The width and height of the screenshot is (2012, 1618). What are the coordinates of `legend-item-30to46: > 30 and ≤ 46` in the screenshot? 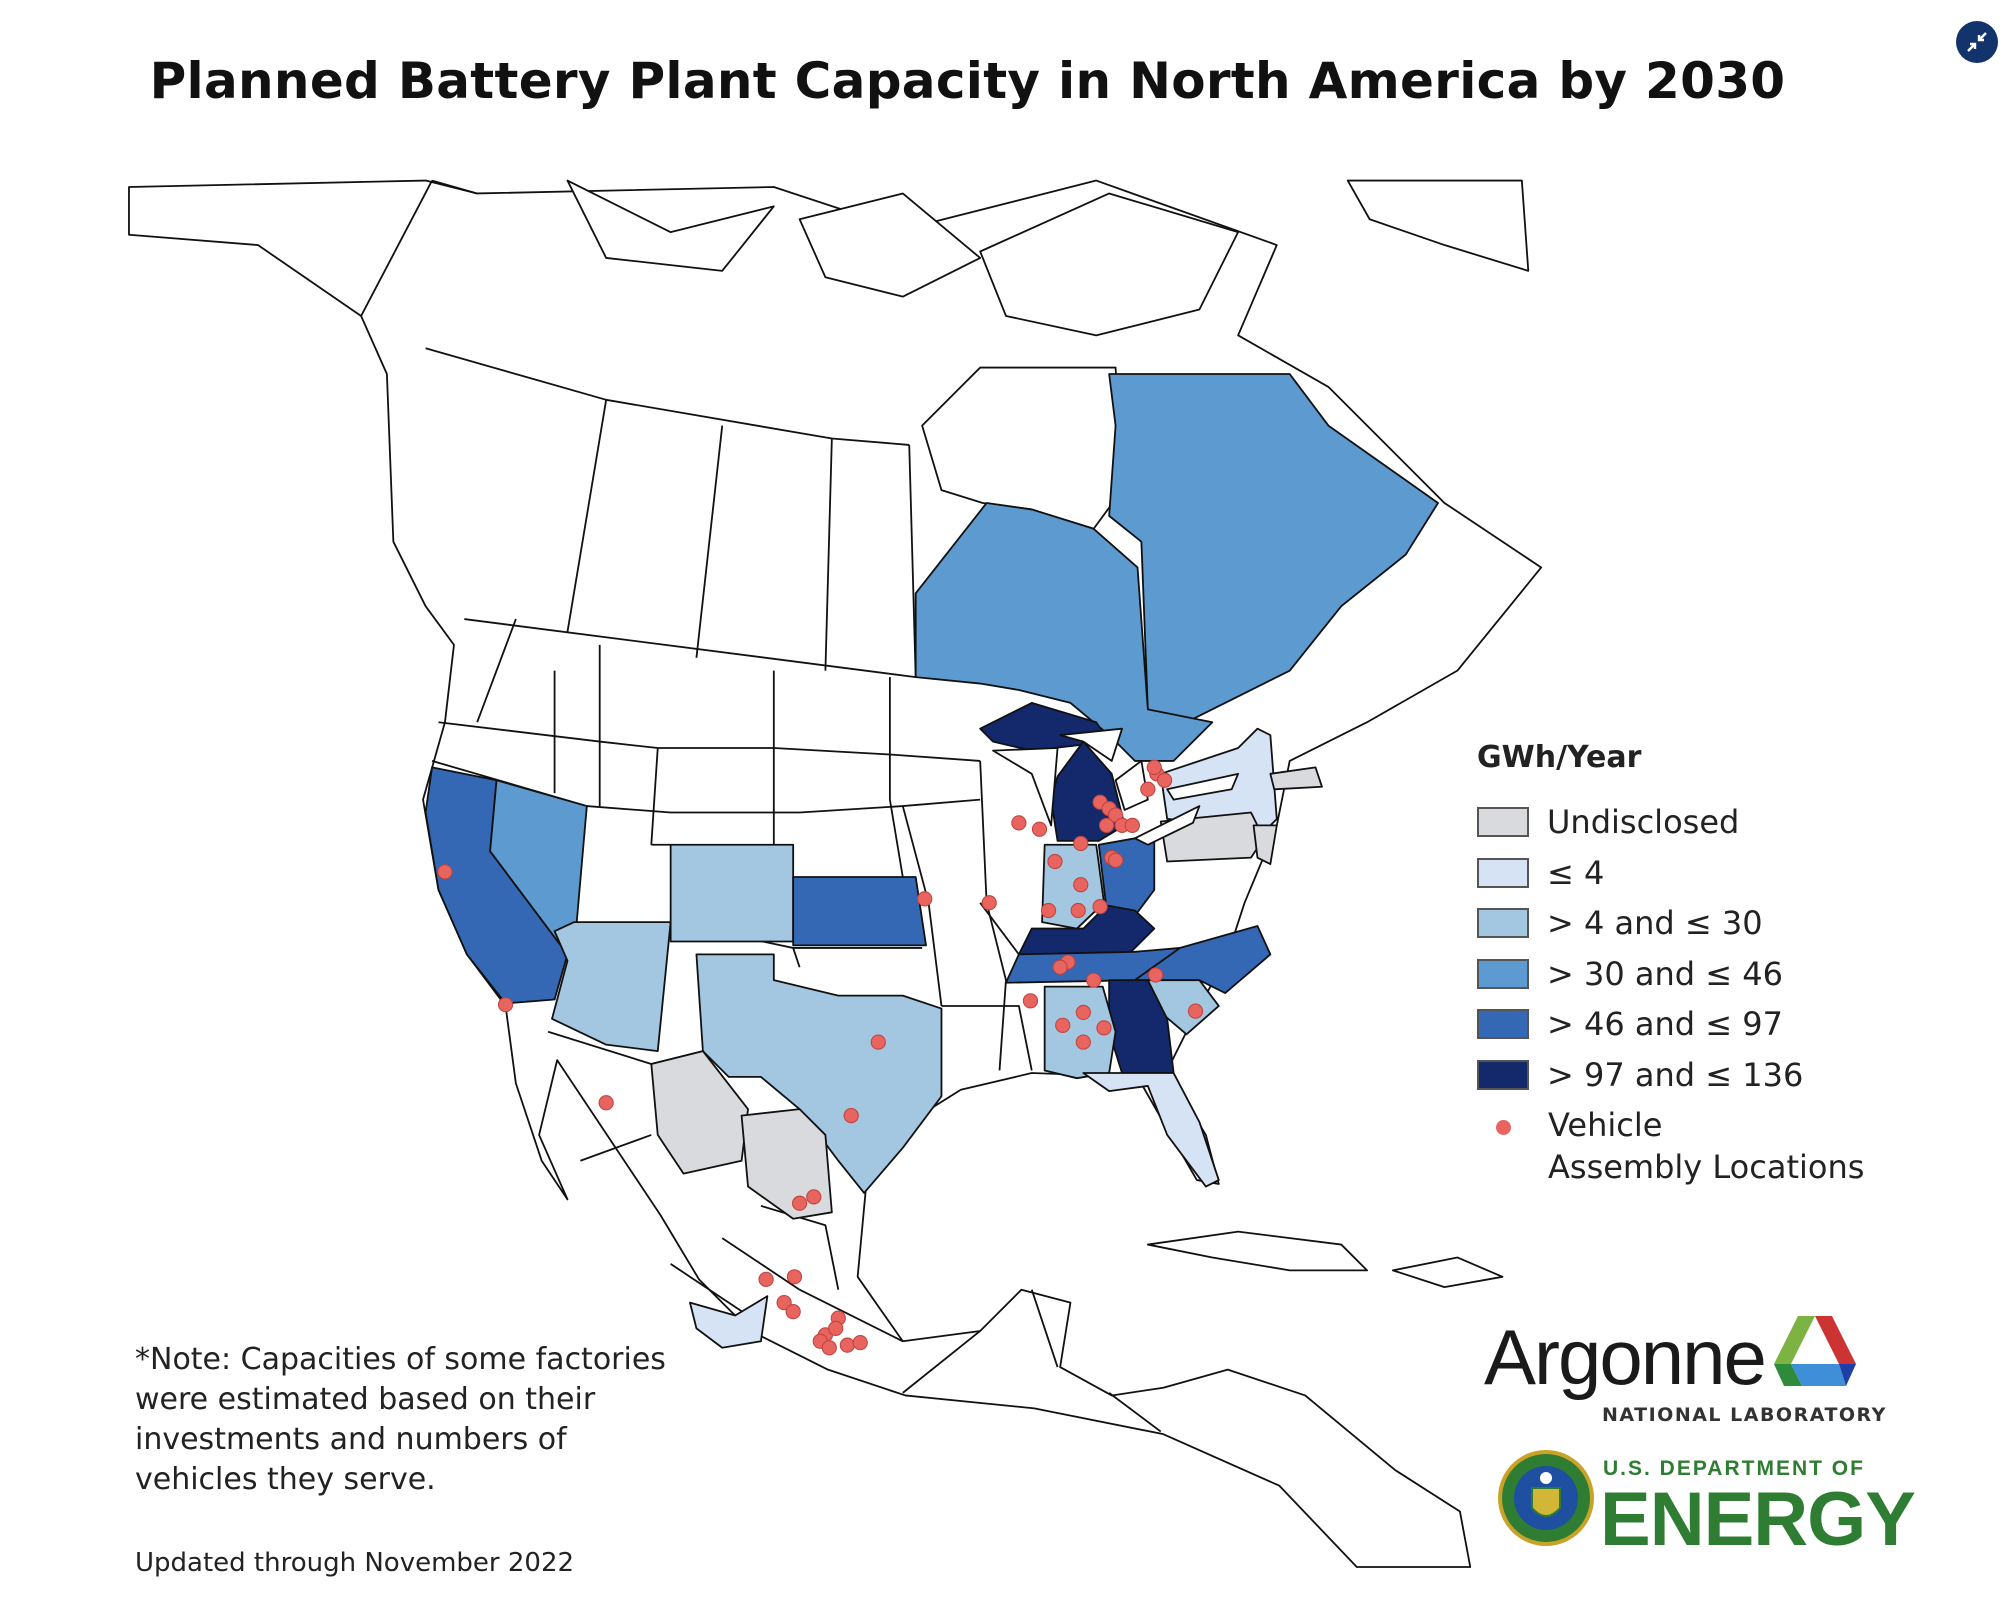 It's located at (1670, 974).